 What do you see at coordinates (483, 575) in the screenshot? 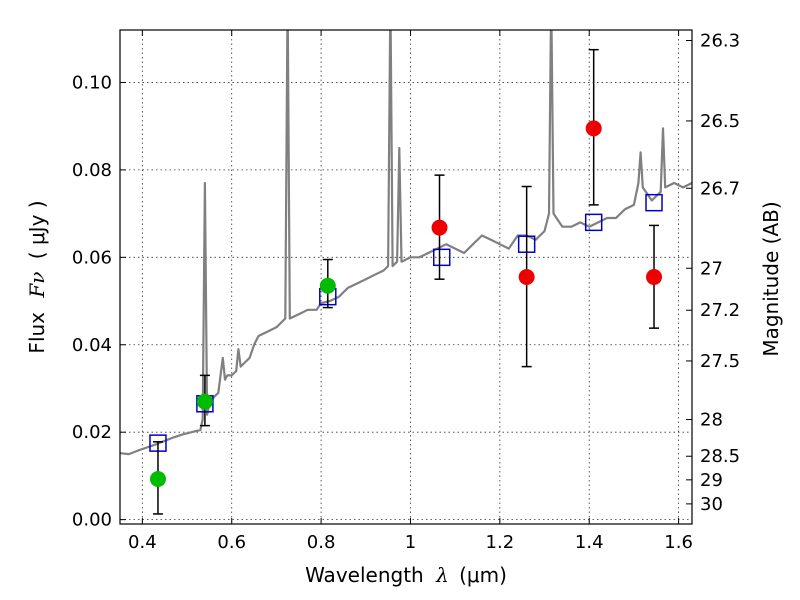
I see `x-axis-label-unit: (μm)` at bounding box center [483, 575].